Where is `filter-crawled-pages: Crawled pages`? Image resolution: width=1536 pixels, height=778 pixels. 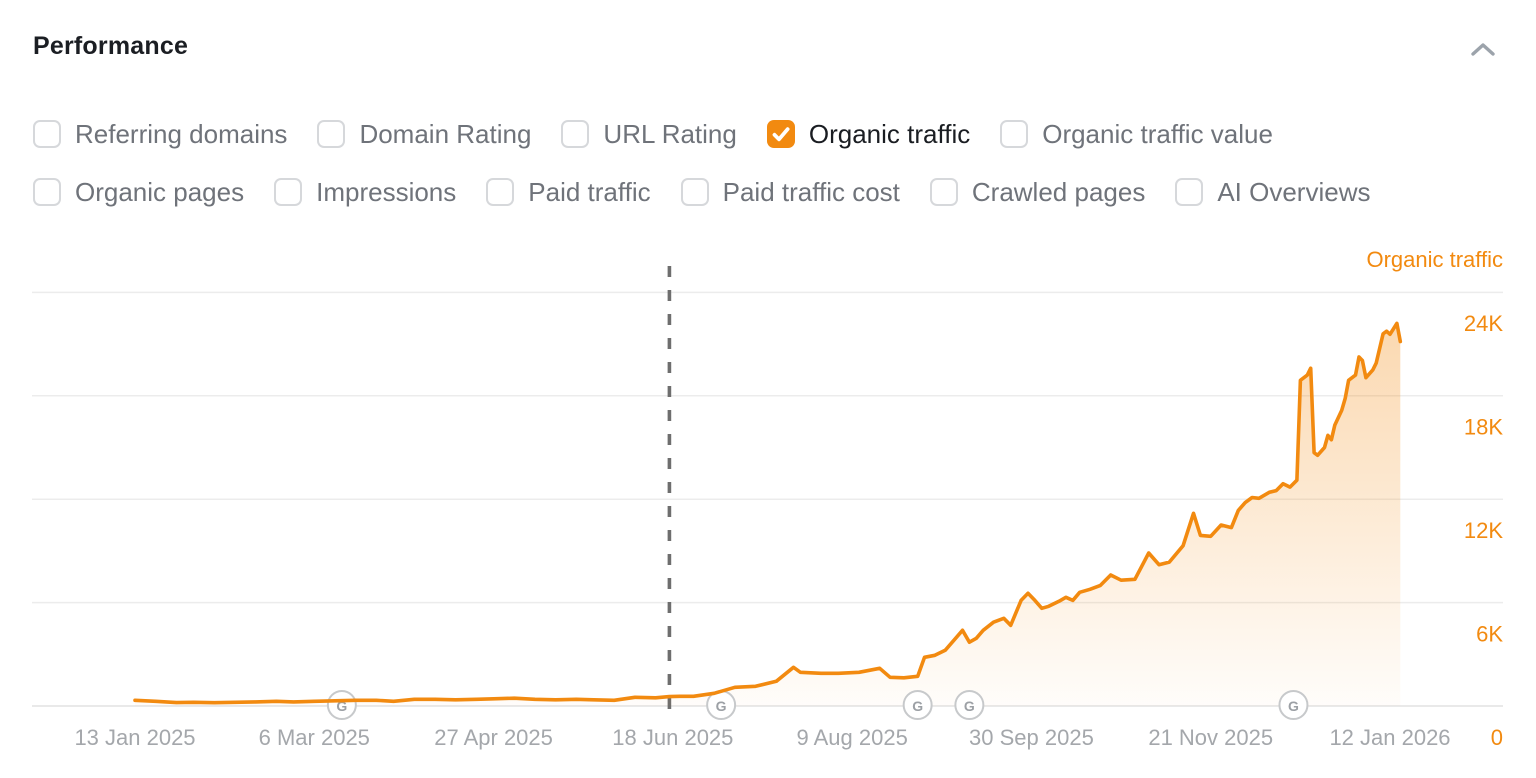 filter-crawled-pages: Crawled pages is located at coordinates (1037, 192).